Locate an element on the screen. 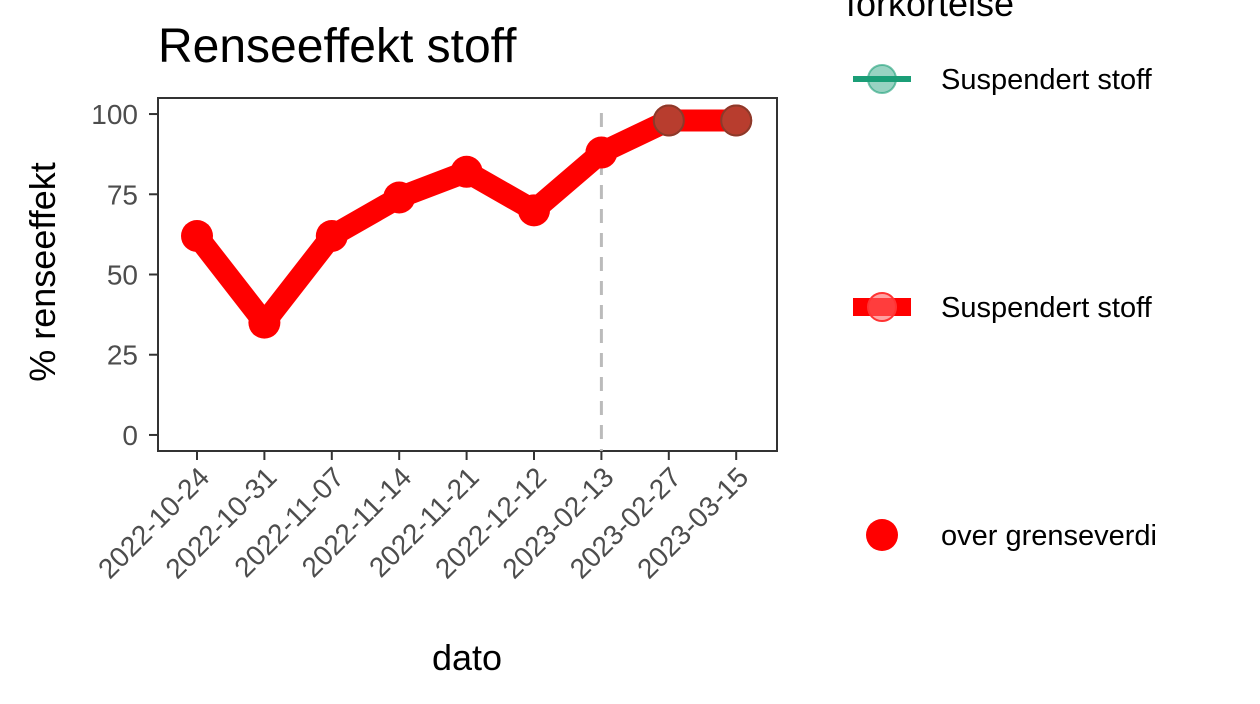 The height and width of the screenshot is (704, 1260). y-axis: 0 25 50 75 100 is located at coordinates (124, 275).